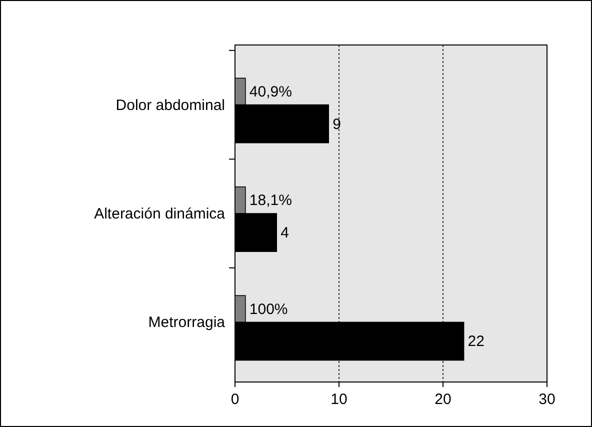  Describe the element at coordinates (268, 309) in the screenshot. I see `annotation: 100%` at that location.